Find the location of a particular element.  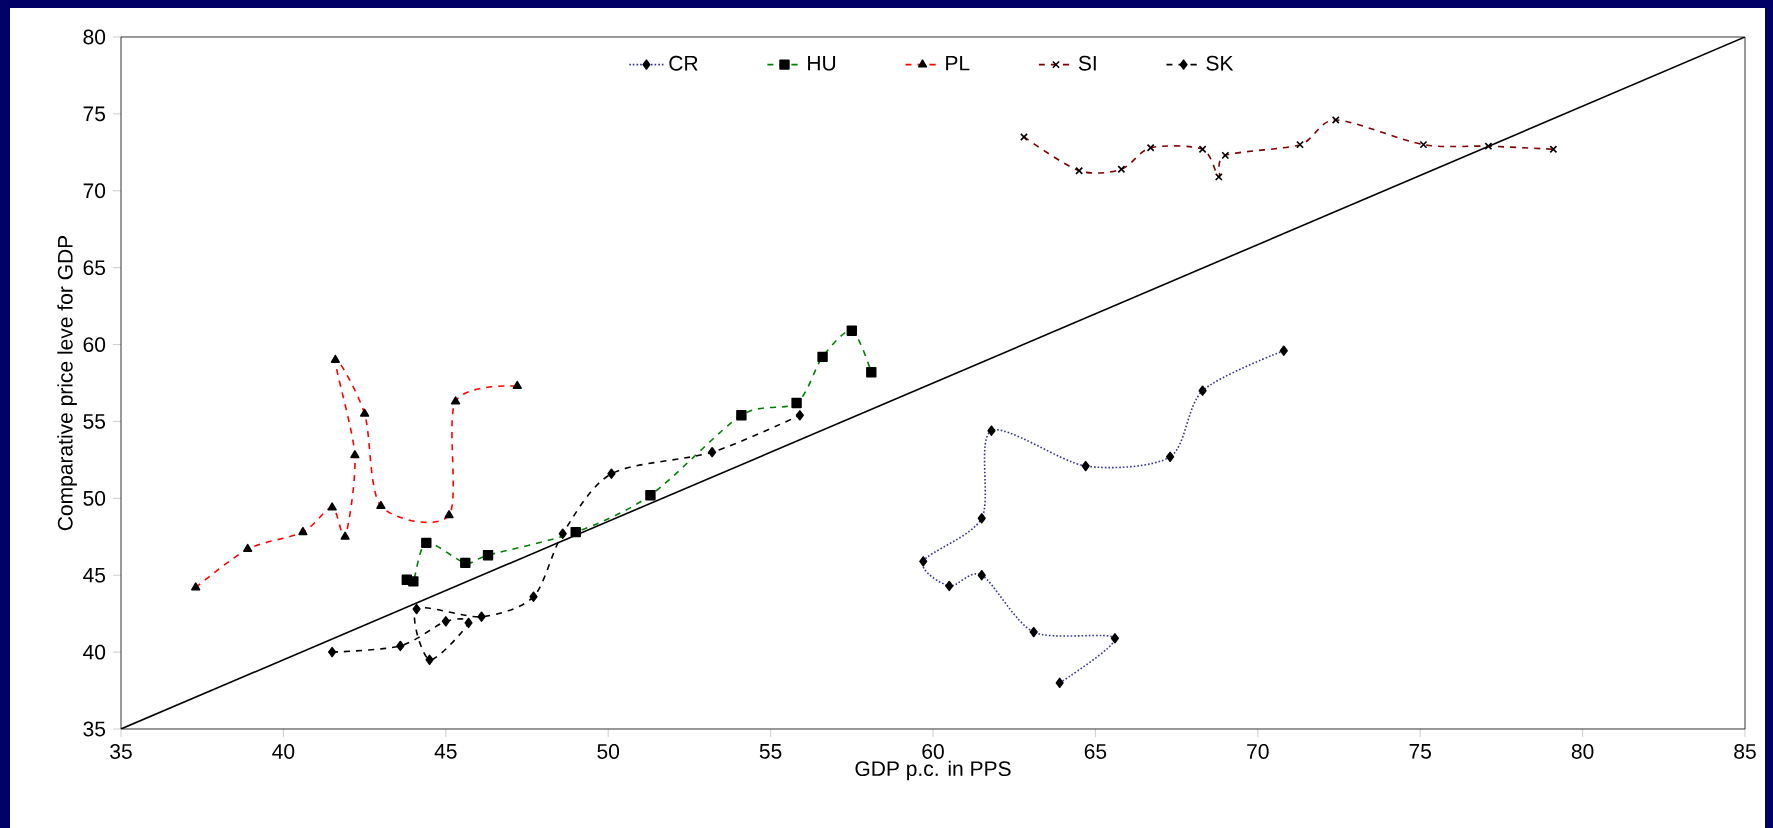

x-tick-label: 70 is located at coordinates (1258, 751).